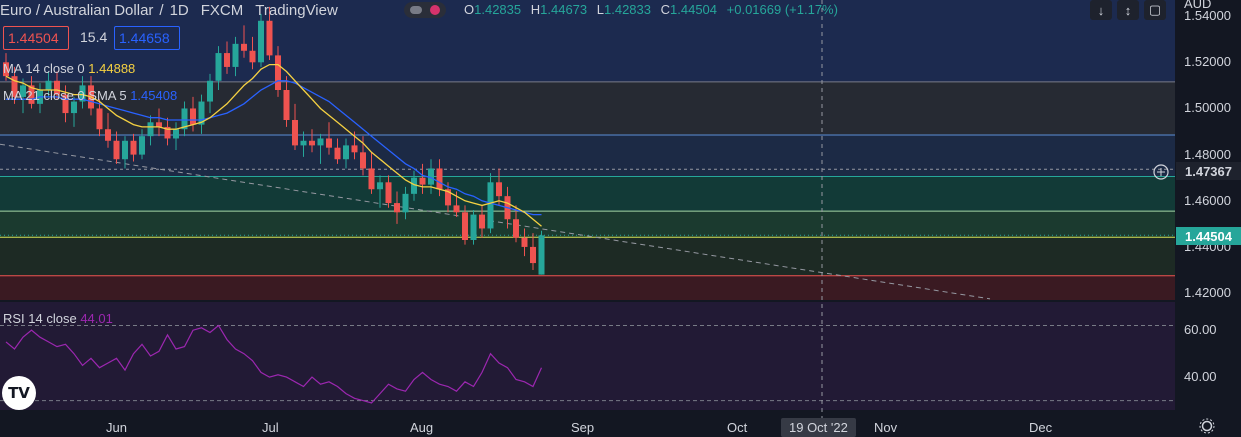  I want to click on currency-label: AUD, so click(1198, 5).